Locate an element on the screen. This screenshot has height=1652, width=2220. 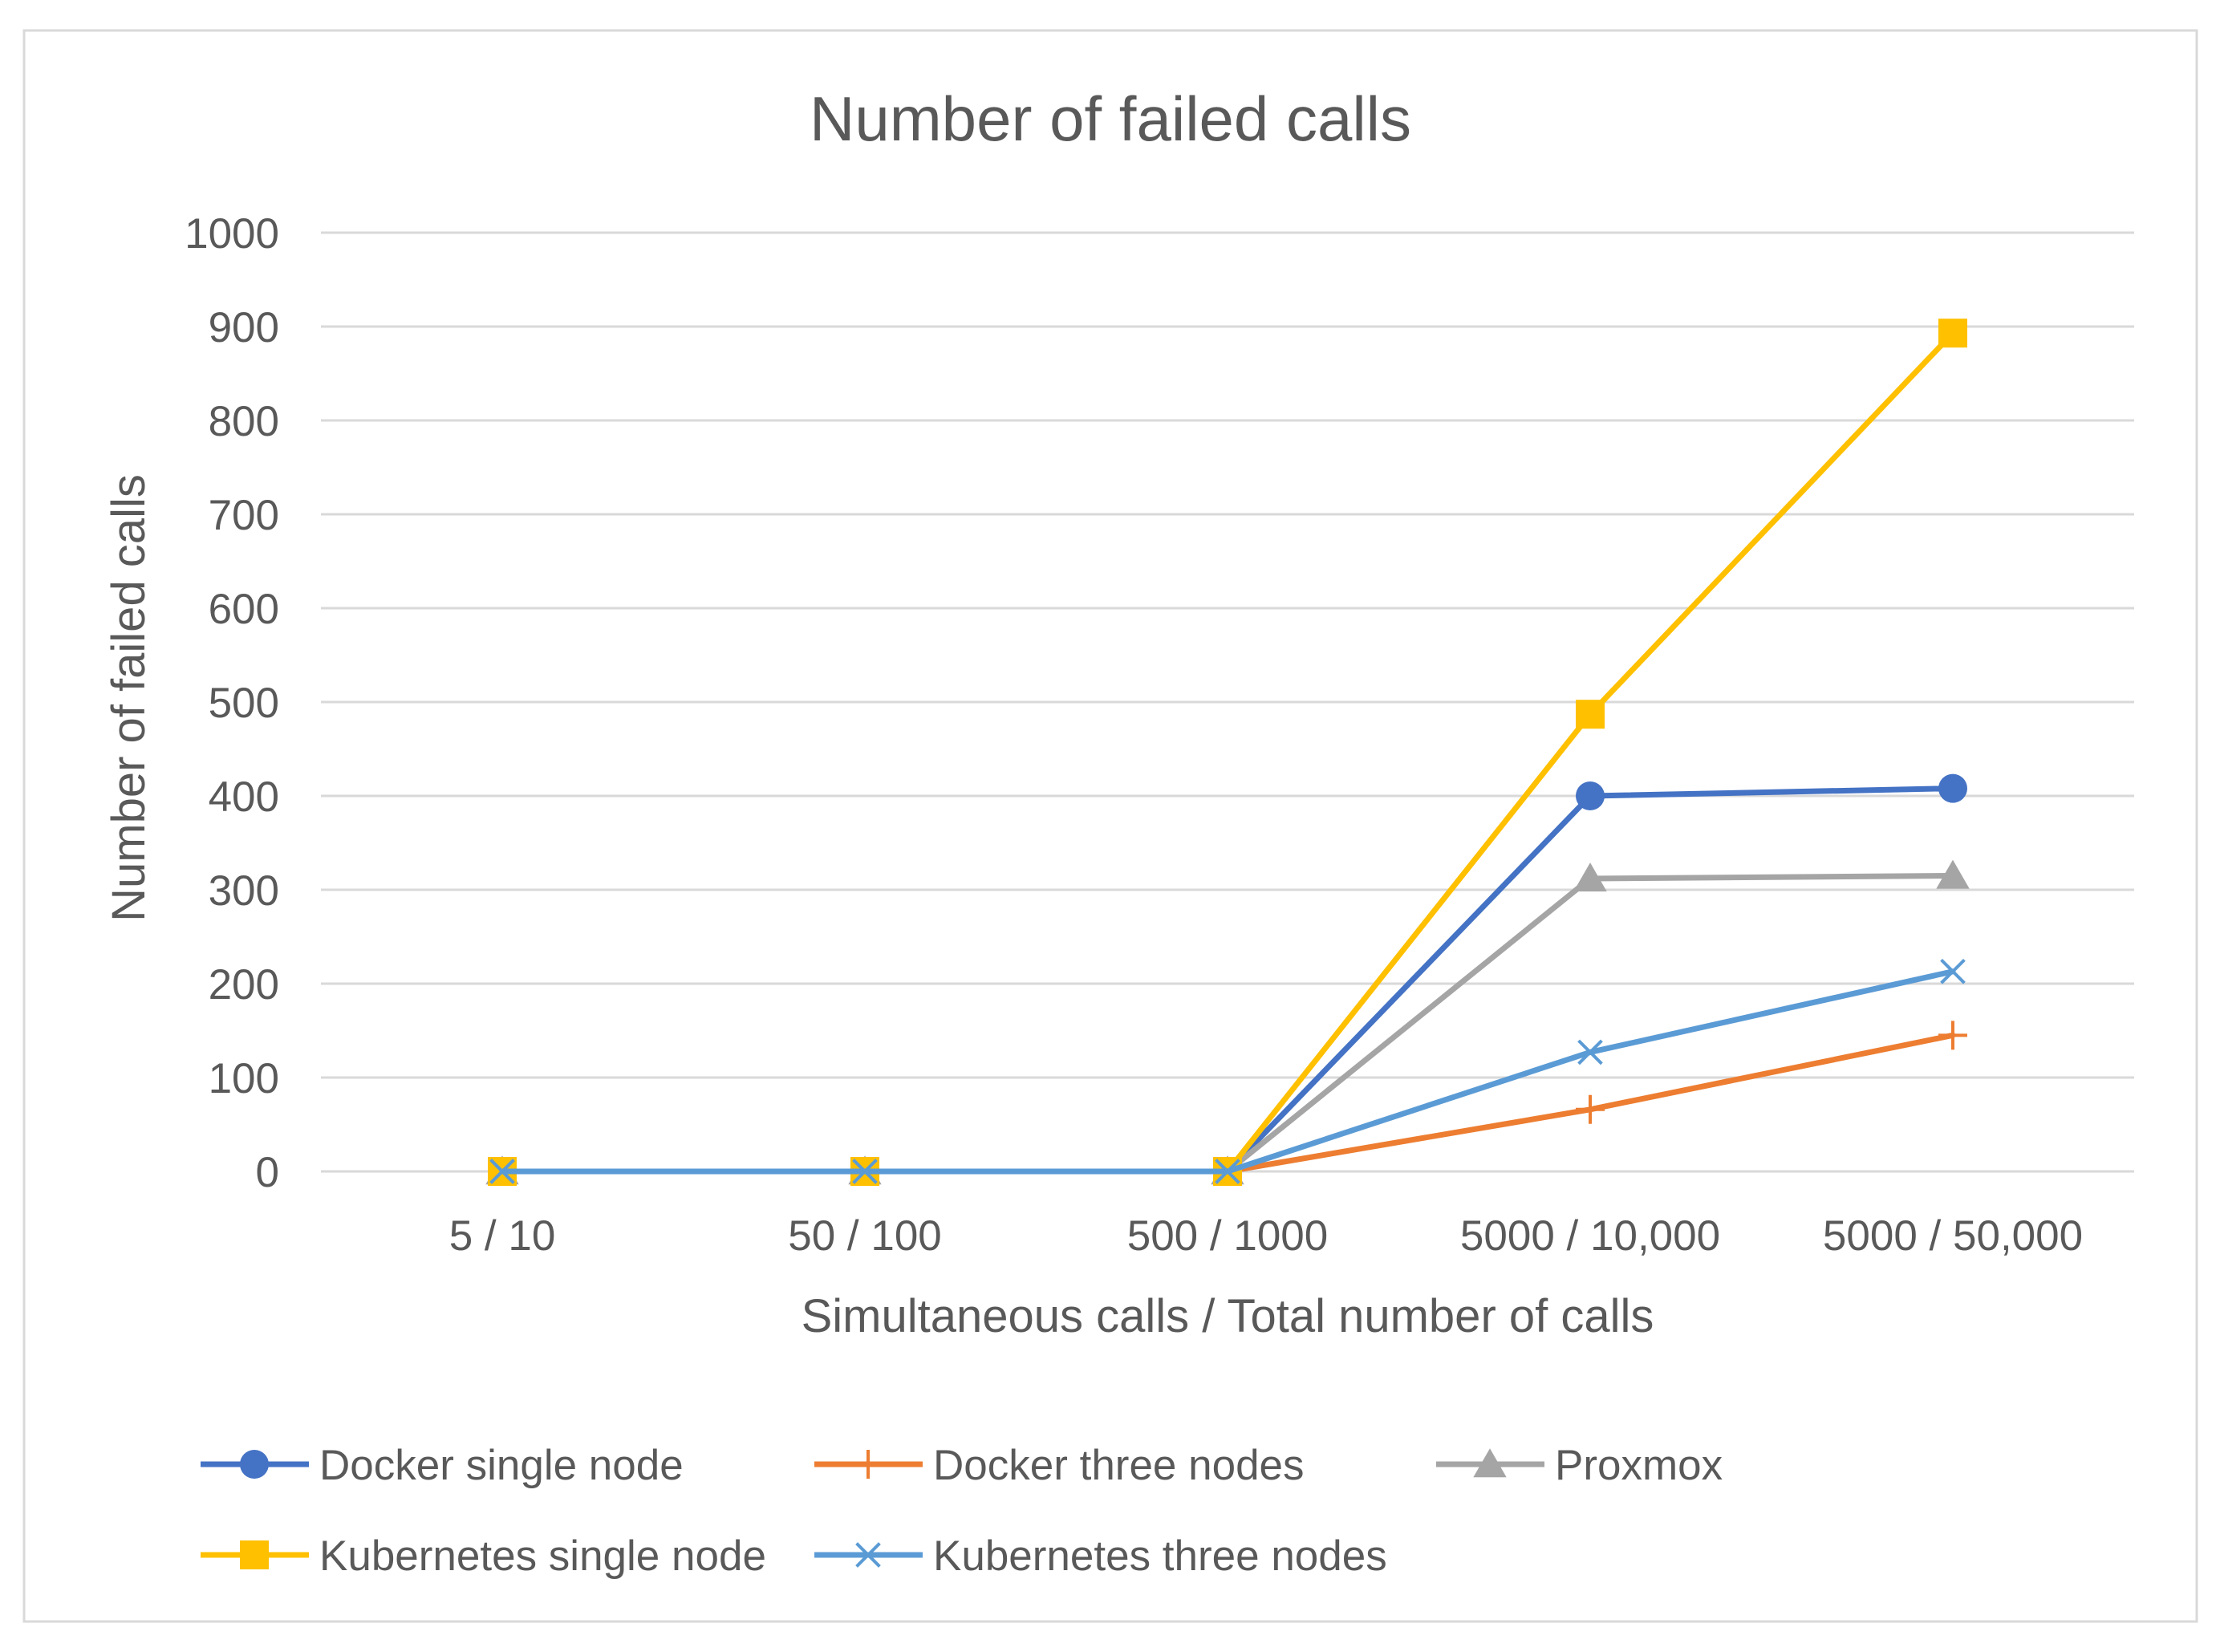
legend-label: Kubernetes three nodes is located at coordinates (1160, 1556).